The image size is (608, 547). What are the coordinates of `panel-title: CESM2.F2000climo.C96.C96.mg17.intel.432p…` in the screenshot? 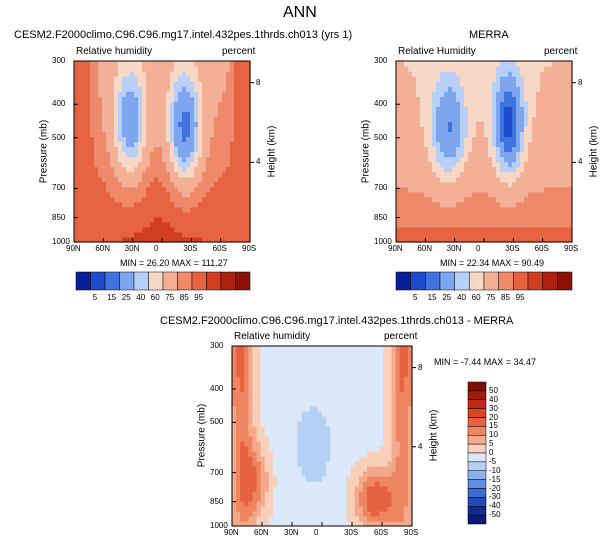 It's located at (183, 35).